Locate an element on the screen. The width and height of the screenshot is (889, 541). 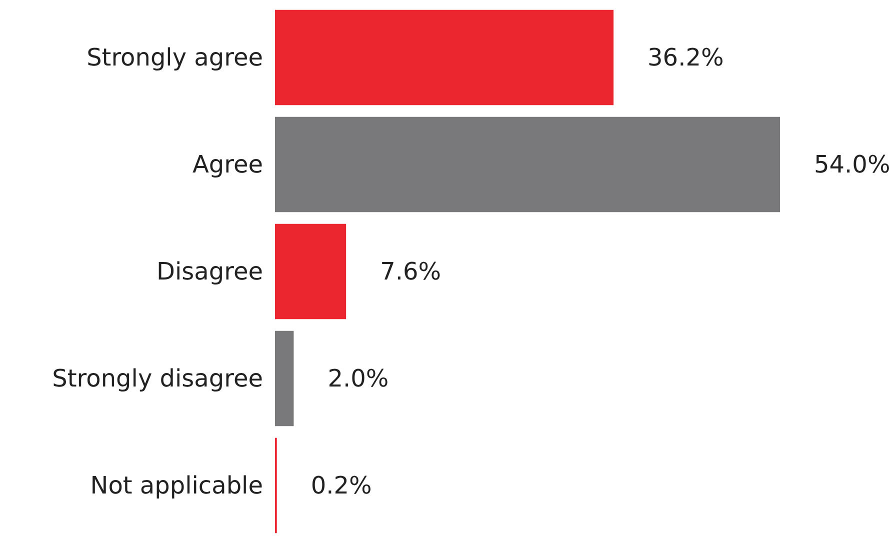
y-tick-label: Agree is located at coordinates (227, 164).